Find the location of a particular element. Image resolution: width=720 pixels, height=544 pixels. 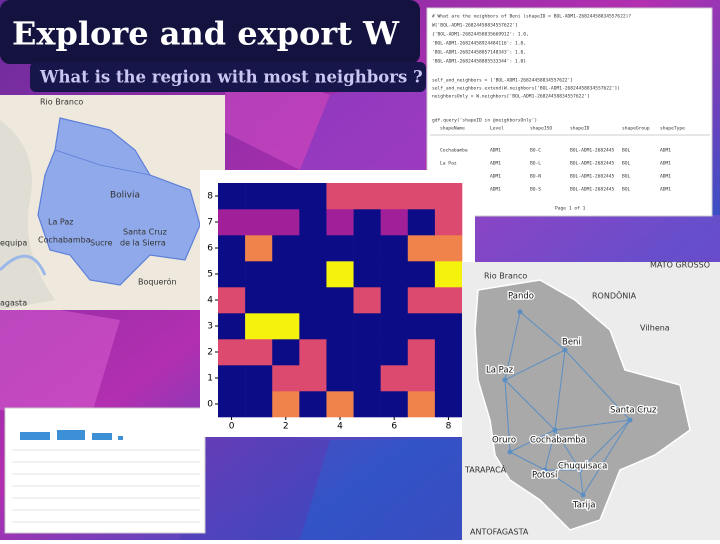

code-line: W['BOL-ADM1-26824458834557622'] is located at coordinates (475, 26).